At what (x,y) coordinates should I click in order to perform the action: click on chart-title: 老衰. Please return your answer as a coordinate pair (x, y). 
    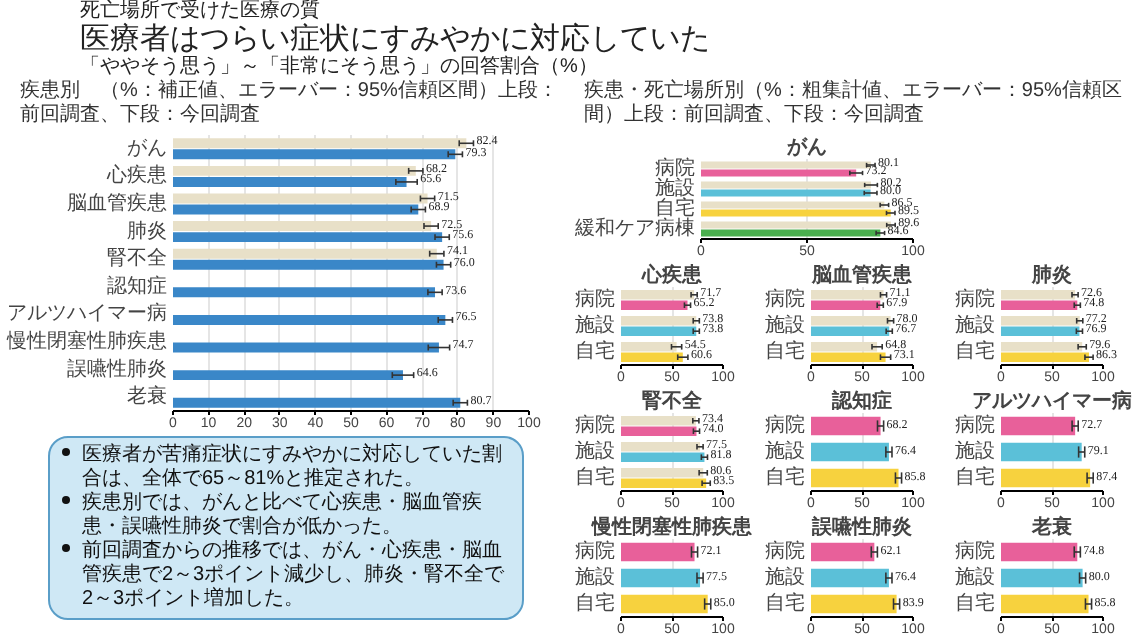
    Looking at the image, I should click on (1051, 527).